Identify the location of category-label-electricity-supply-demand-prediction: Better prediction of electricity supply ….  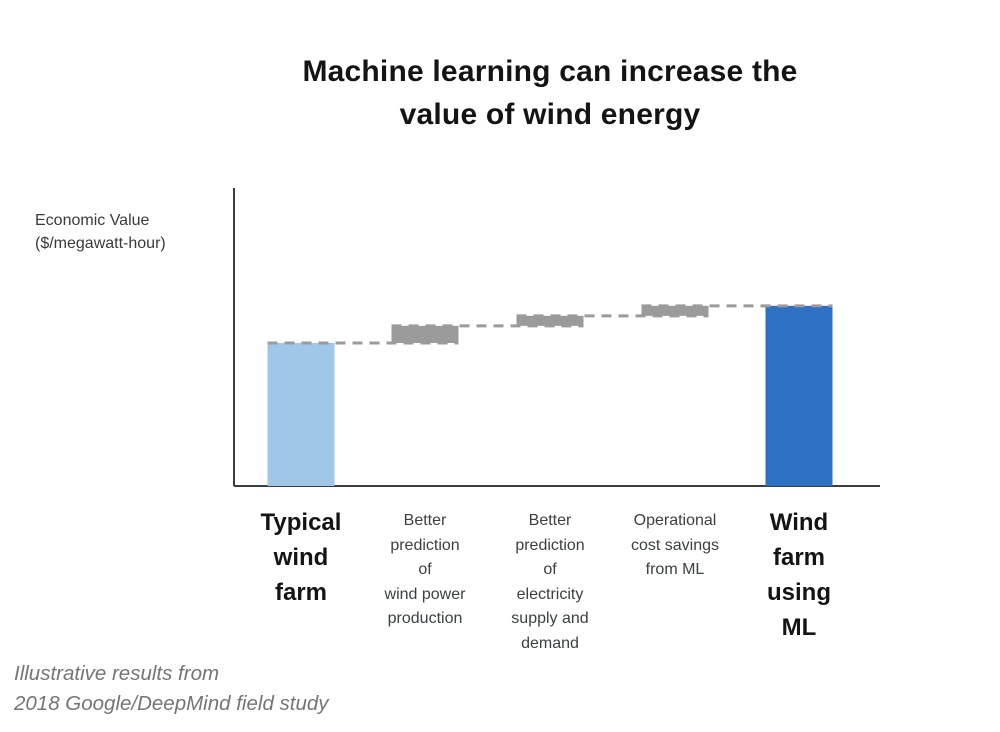
(550, 582).